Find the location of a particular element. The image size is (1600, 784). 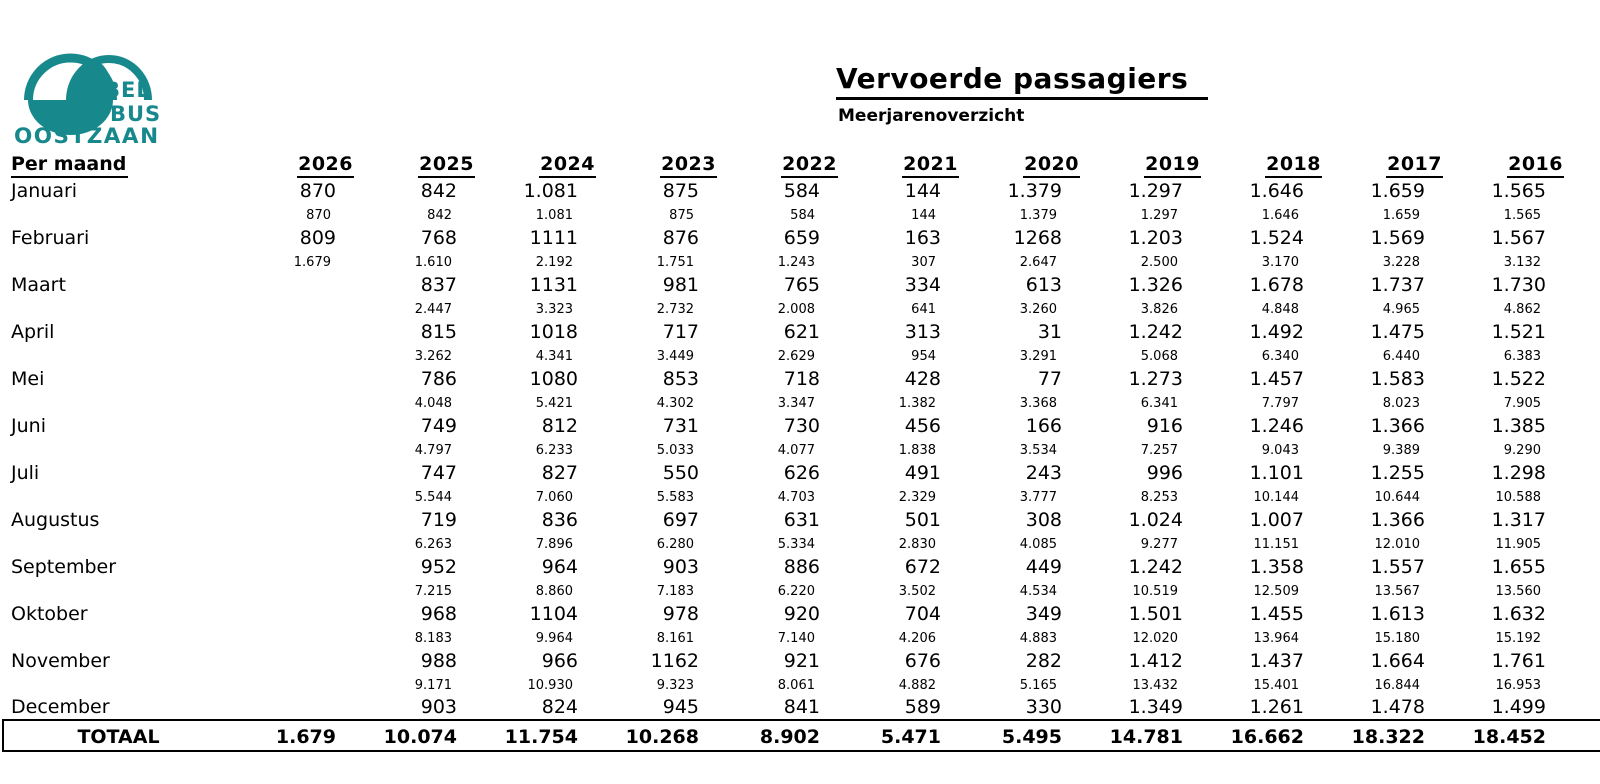

value-cell: 1.613 is located at coordinates (1397, 614).